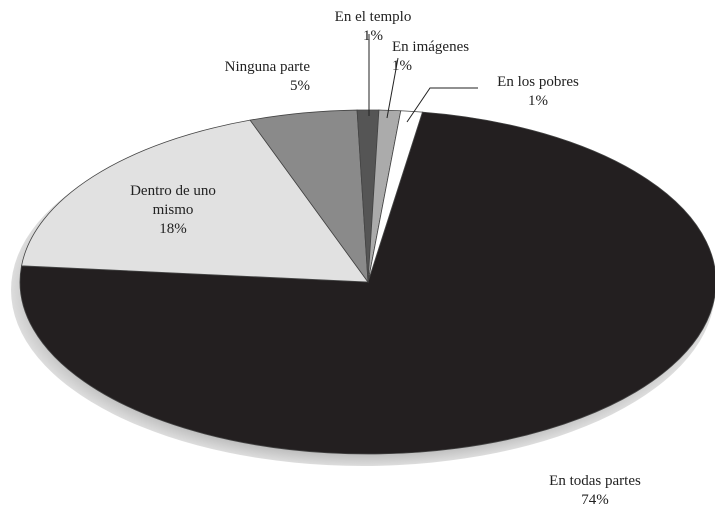 Image resolution: width=715 pixels, height=511 pixels. Describe the element at coordinates (431, 47) in the screenshot. I see `slice-name: En imágenes` at that location.